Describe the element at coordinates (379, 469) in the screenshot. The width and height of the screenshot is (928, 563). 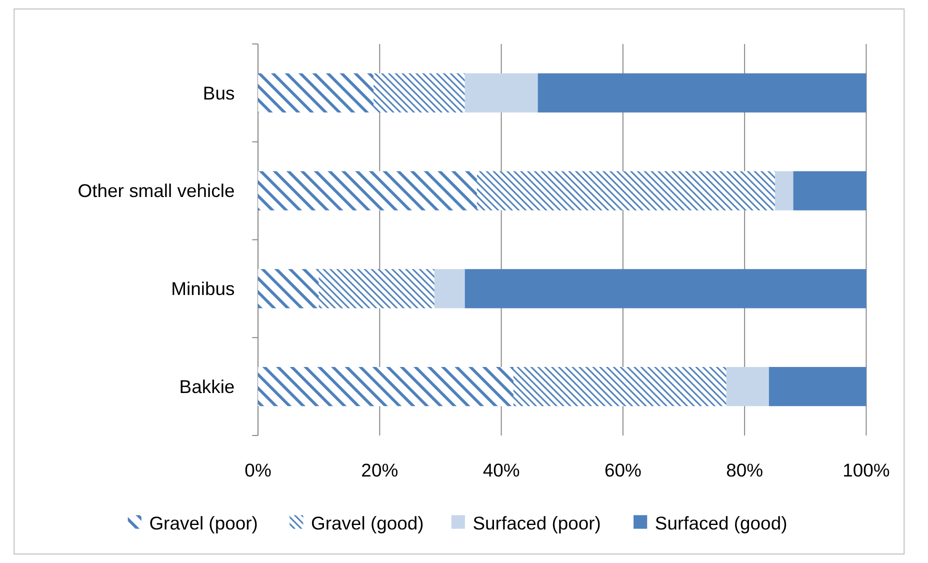
I see `x-tick-label: 20%` at that location.